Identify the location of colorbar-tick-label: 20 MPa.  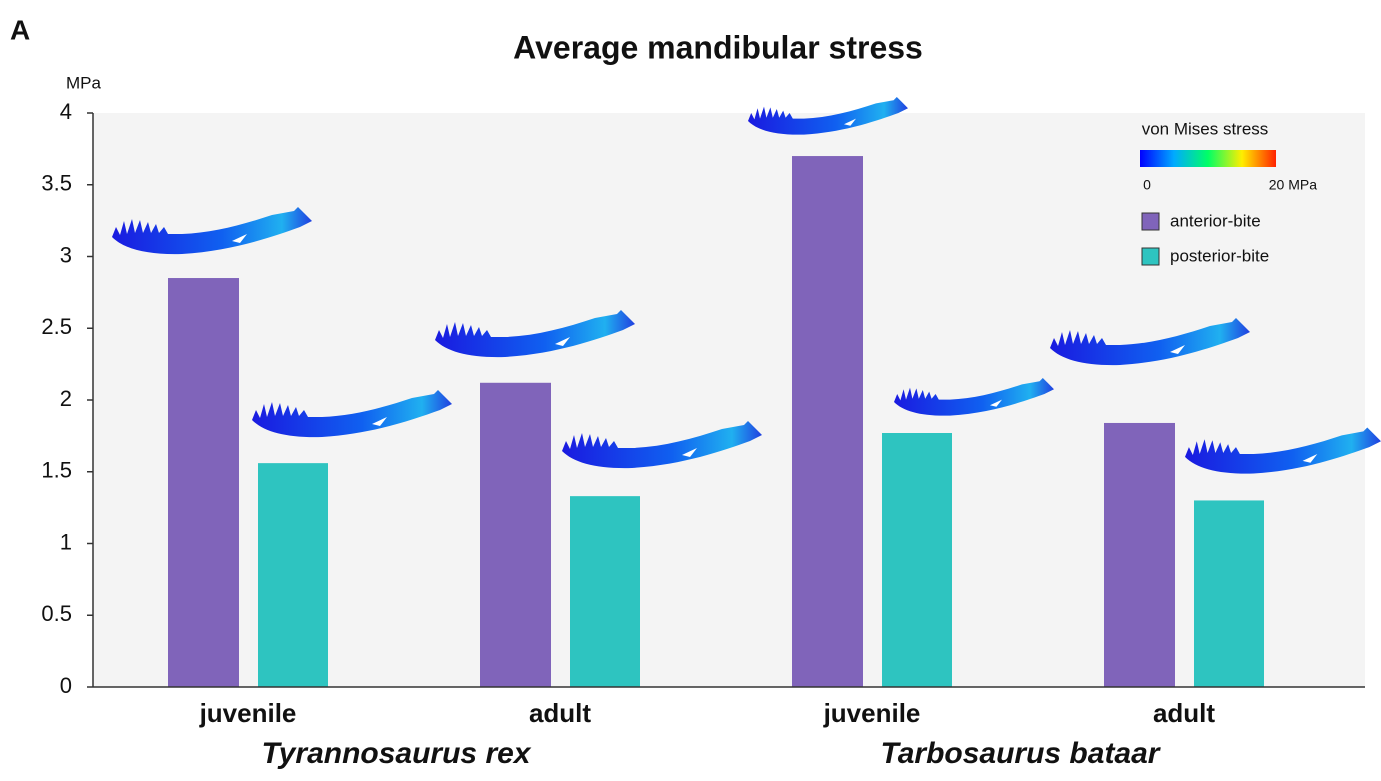
(1293, 185).